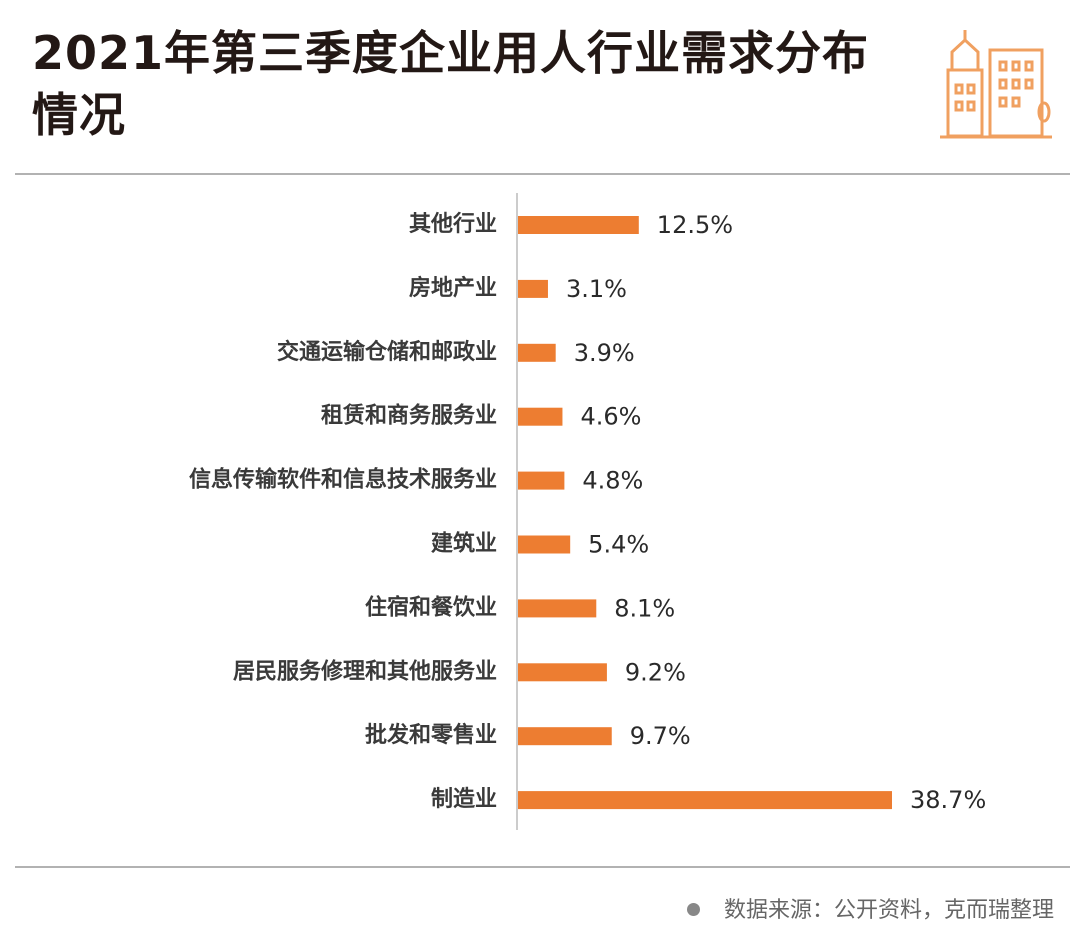  What do you see at coordinates (596, 289) in the screenshot?
I see `value-label: 3.1%` at bounding box center [596, 289].